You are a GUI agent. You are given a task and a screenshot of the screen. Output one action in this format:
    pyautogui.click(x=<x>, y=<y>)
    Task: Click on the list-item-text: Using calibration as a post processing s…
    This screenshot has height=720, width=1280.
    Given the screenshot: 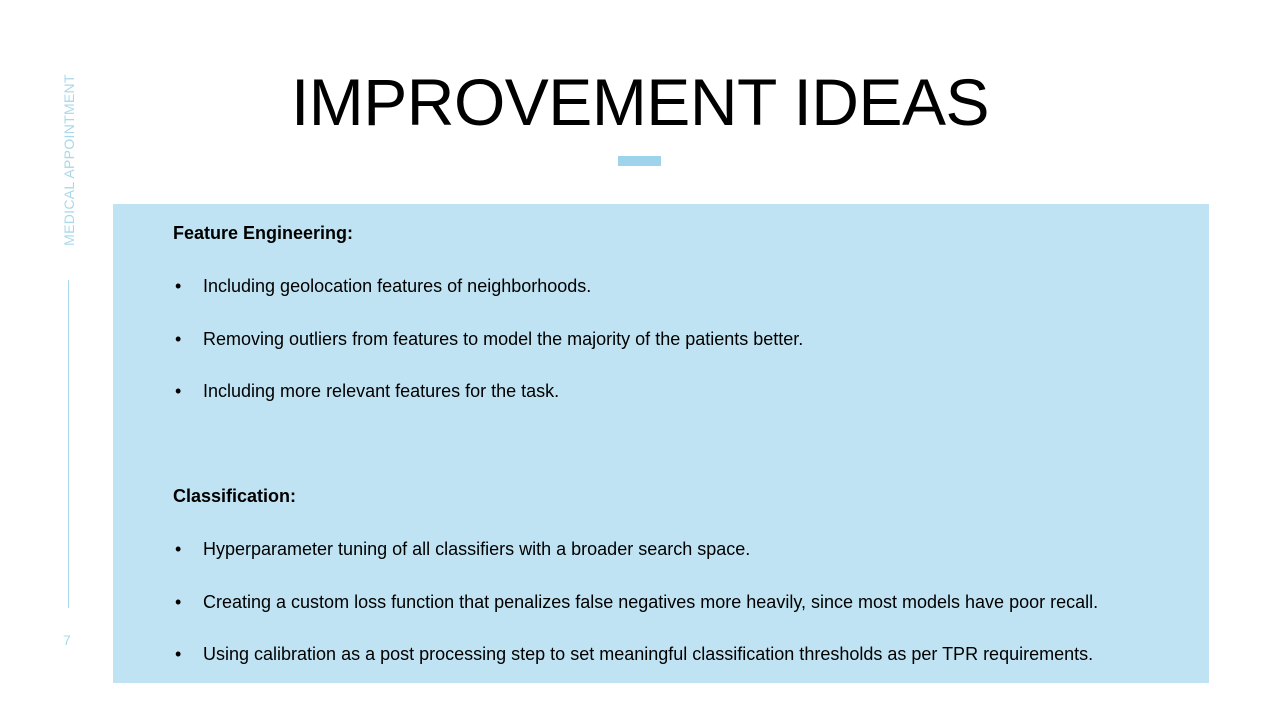 What is the action you would take?
    pyautogui.click(x=648, y=654)
    